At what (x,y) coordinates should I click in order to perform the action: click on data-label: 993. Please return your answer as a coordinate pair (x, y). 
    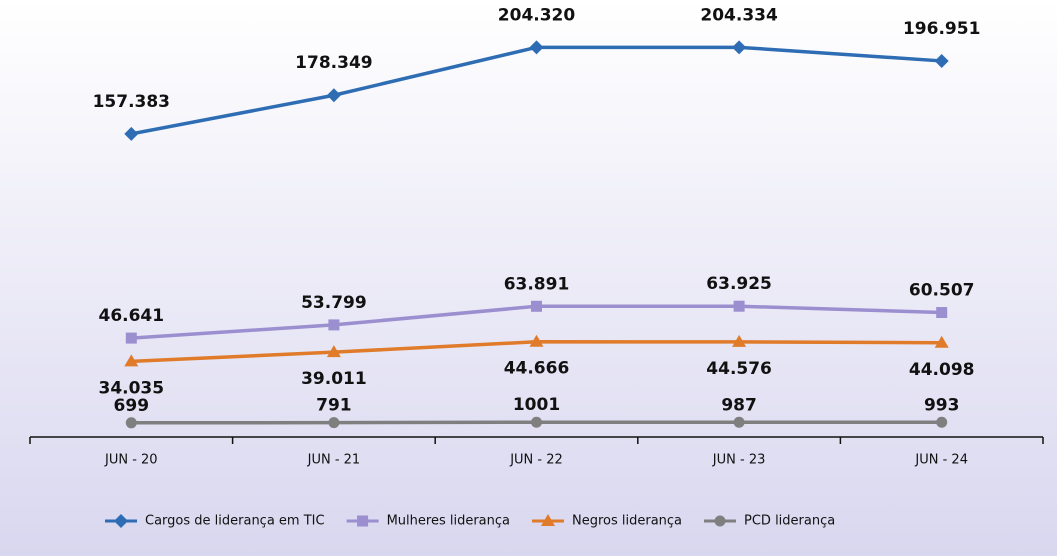
    Looking at the image, I should click on (942, 405).